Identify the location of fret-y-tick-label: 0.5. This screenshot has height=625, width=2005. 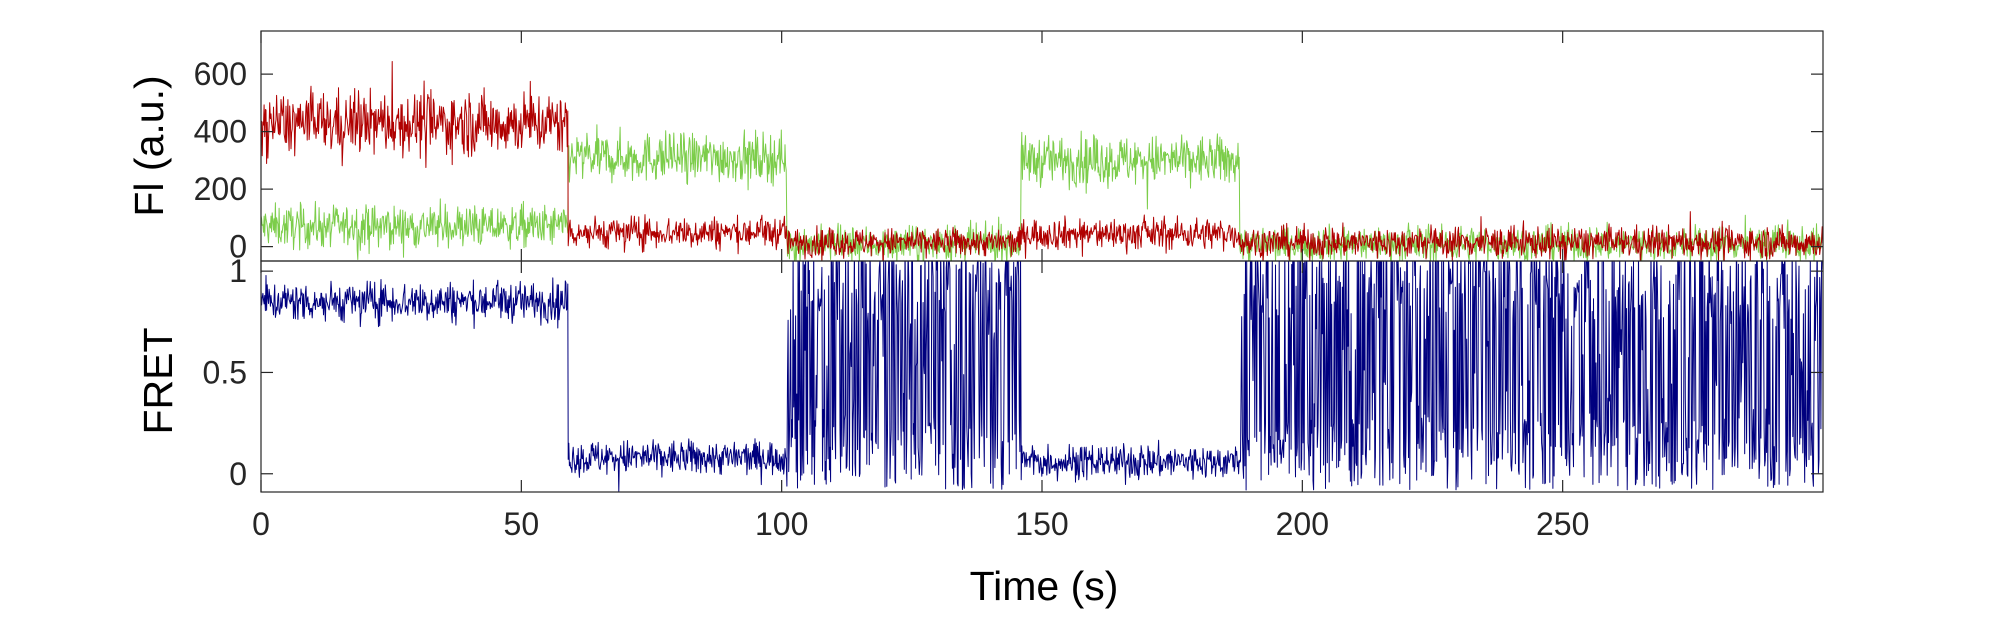
(225, 372).